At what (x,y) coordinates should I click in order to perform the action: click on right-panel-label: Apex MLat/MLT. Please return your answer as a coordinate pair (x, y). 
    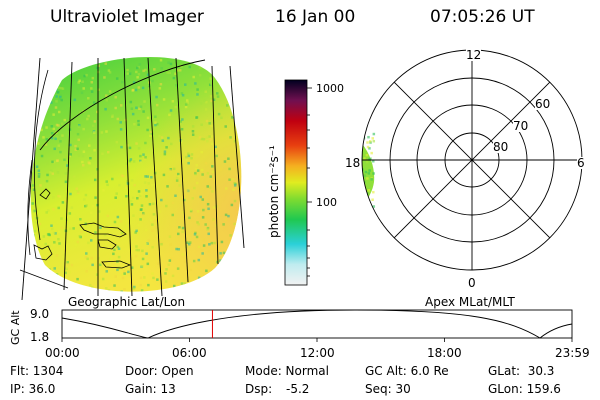
    Looking at the image, I should click on (470, 302).